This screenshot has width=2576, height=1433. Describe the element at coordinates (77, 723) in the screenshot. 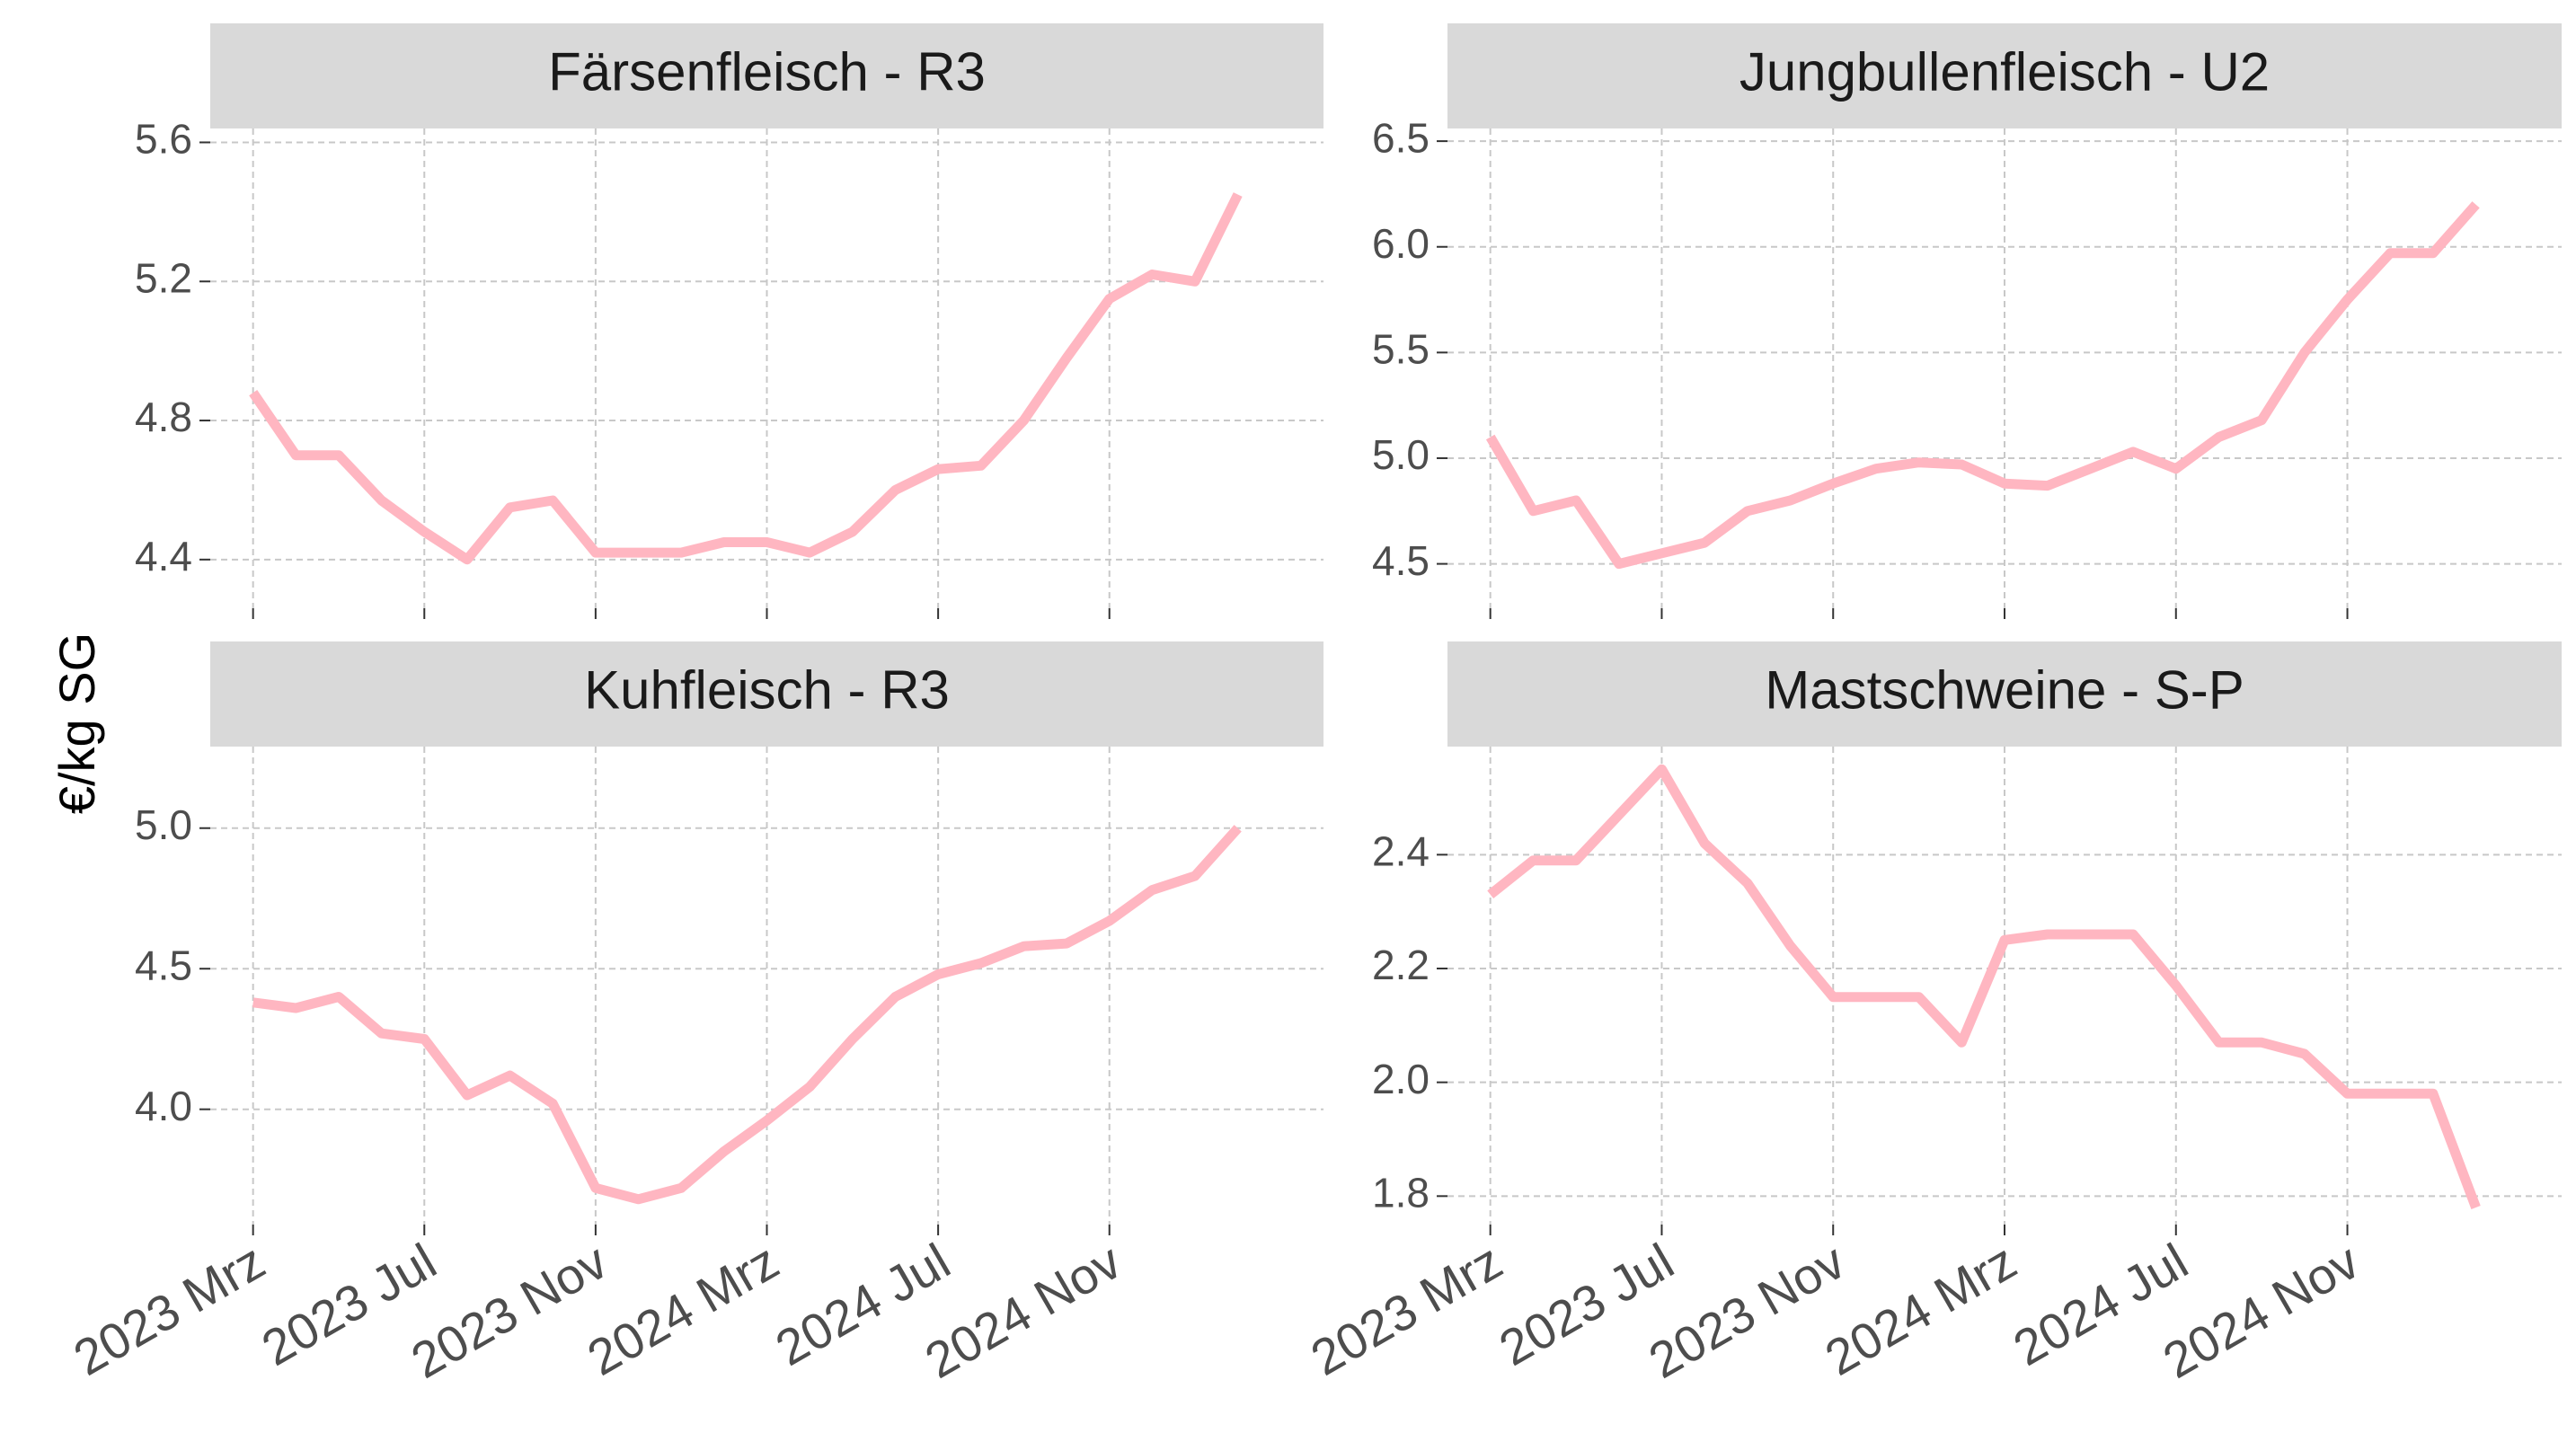

I see `y-axis-label: €/kg SG` at that location.